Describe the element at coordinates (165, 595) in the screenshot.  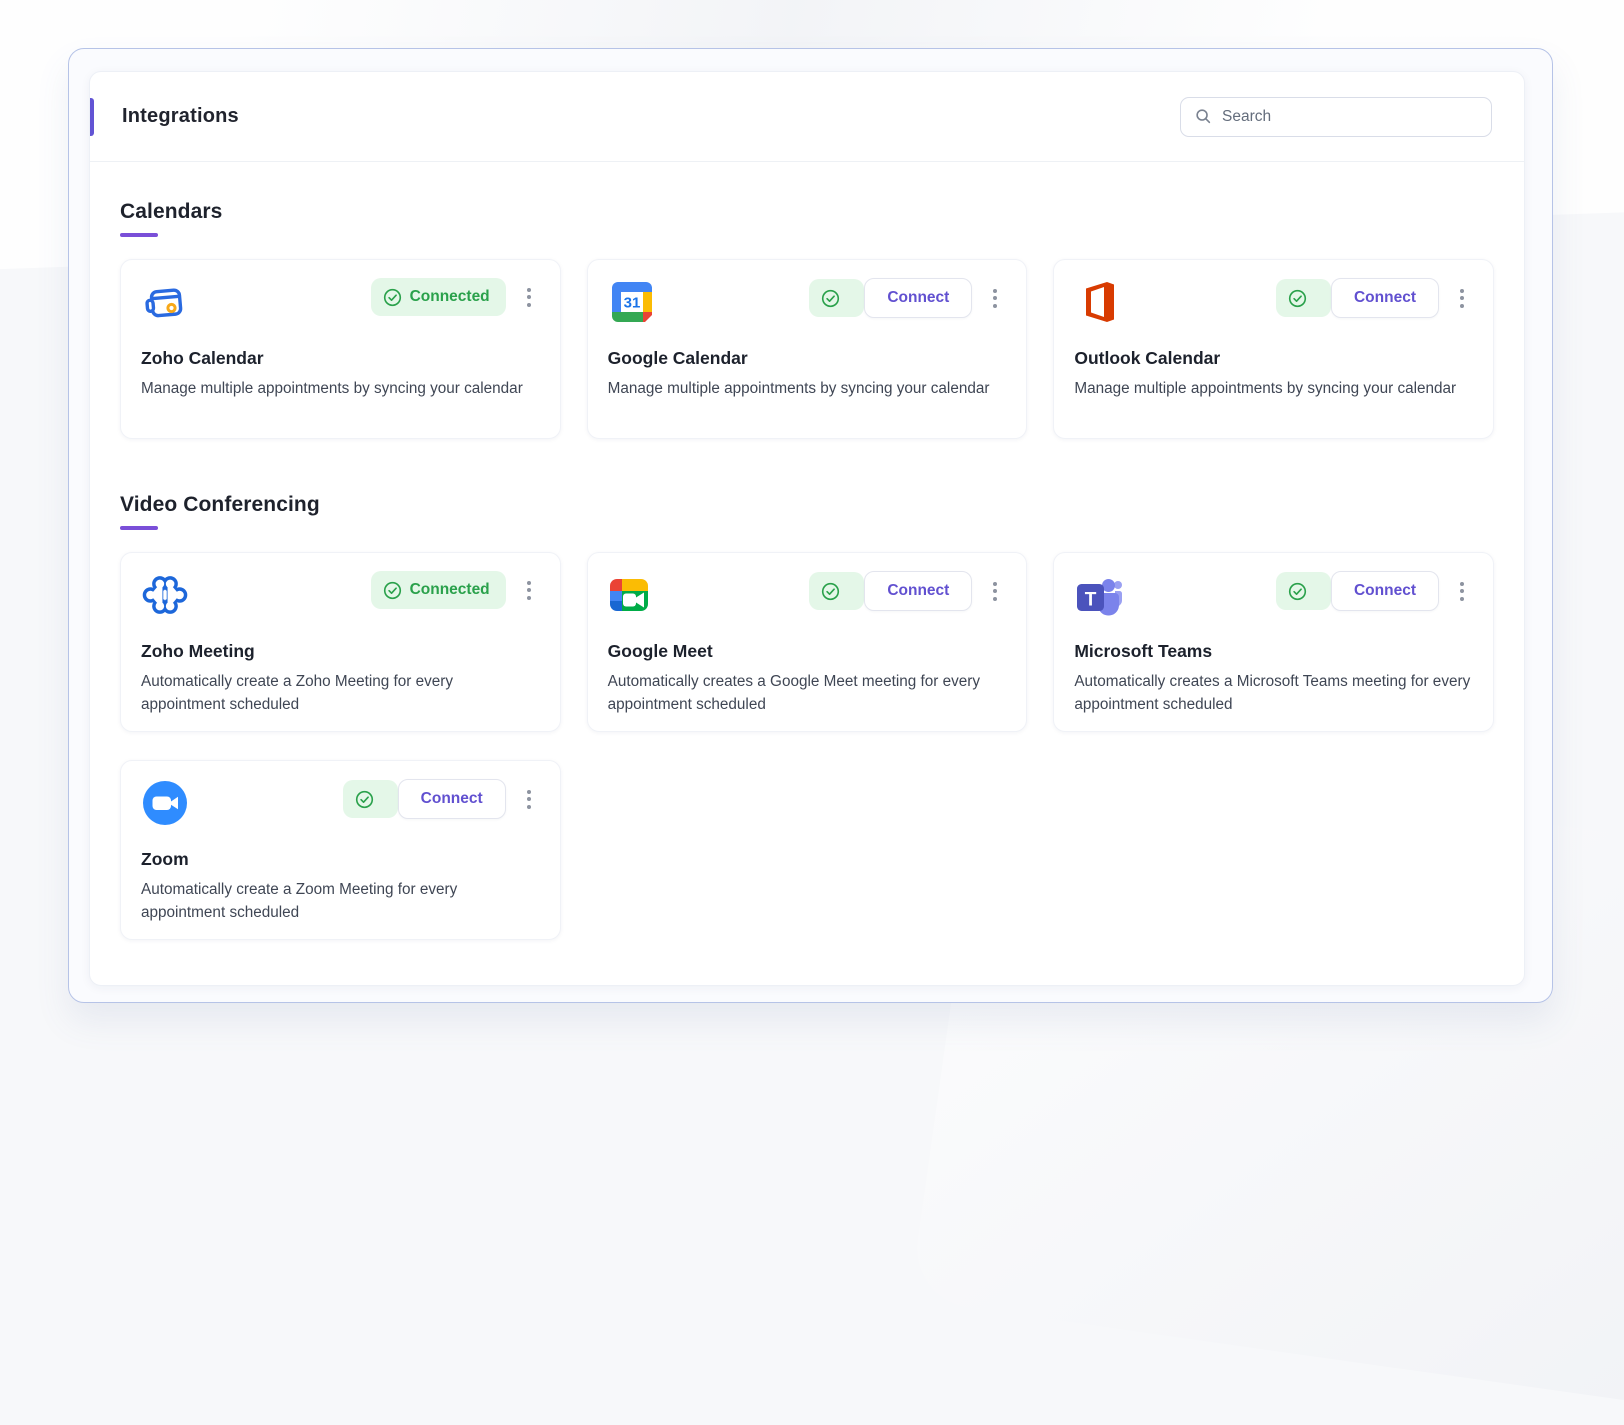
I see `zoho-meeting-icon` at that location.